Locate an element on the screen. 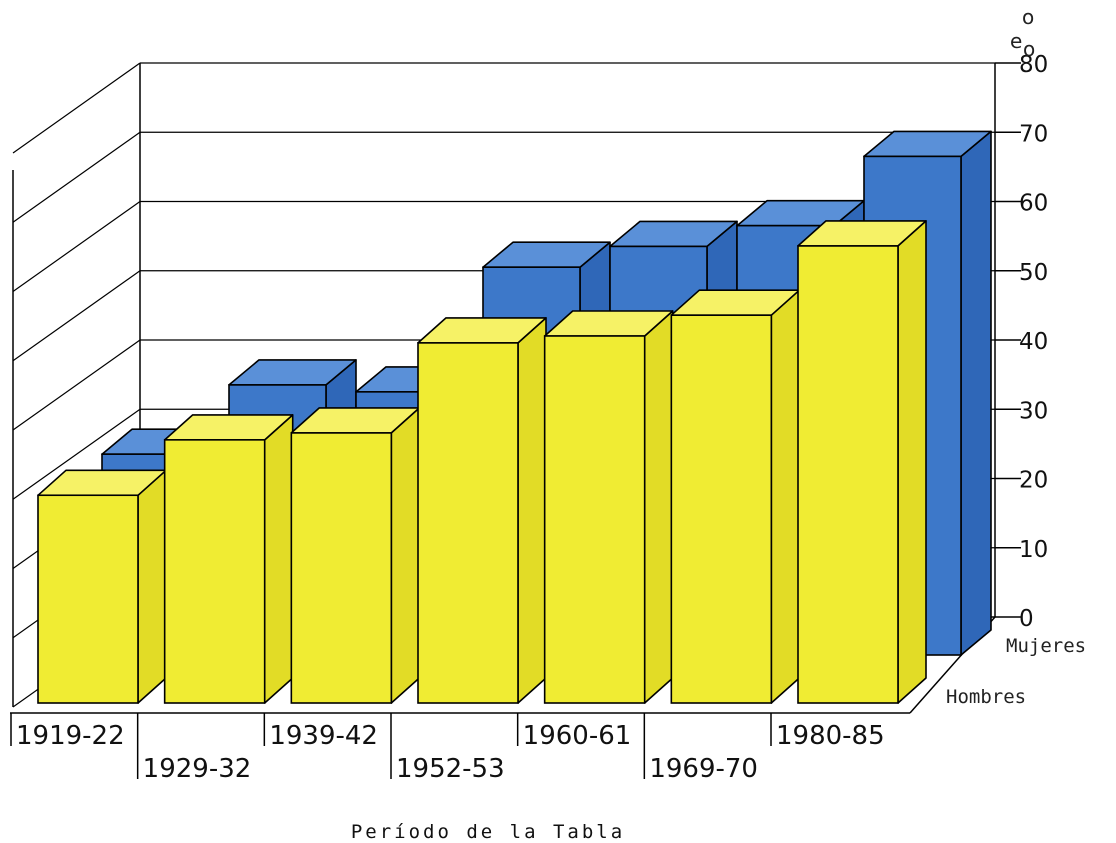 This screenshot has width=1116, height=843. y-tick-label: 30 is located at coordinates (1033, 411).